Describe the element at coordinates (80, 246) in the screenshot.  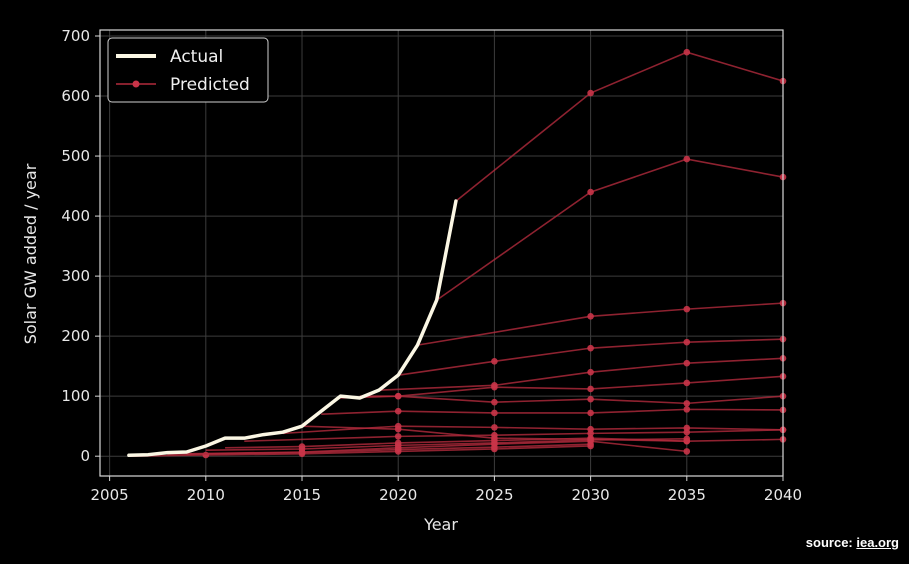
I see `y-axis-ticks: 0 100 200 300 400 500 600 700` at that location.